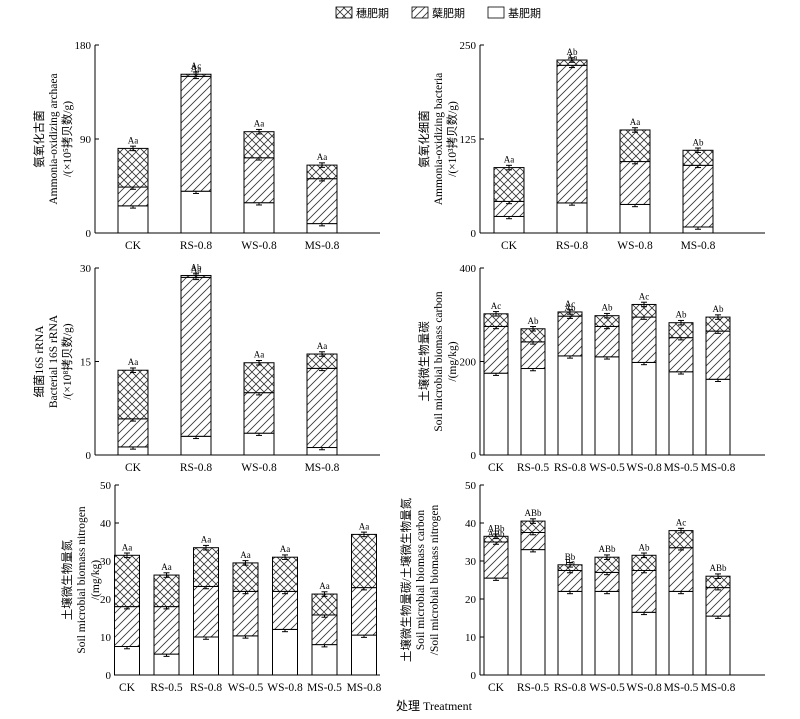 The image size is (800, 719). Describe the element at coordinates (67, 579) in the screenshot. I see `y-axis-label-line: 土壤微生物量氮` at that location.